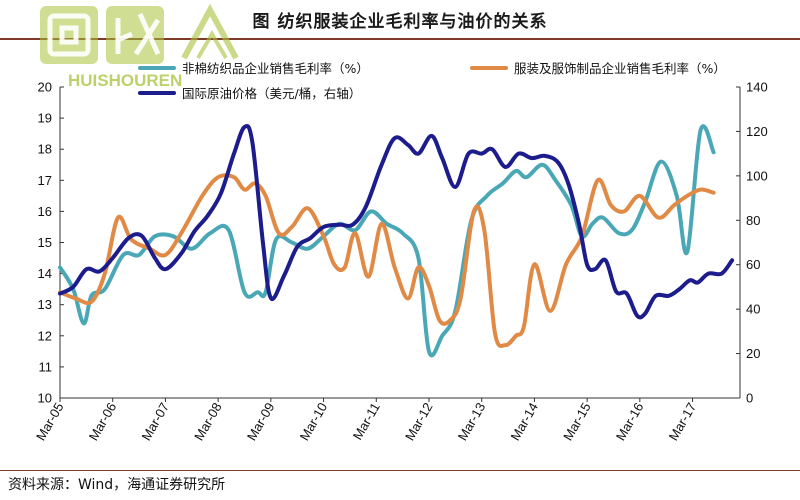 The height and width of the screenshot is (500, 800). I want to click on legend-item-oil: 国际原油价格（美元/桶，右轴）, so click(249, 92).